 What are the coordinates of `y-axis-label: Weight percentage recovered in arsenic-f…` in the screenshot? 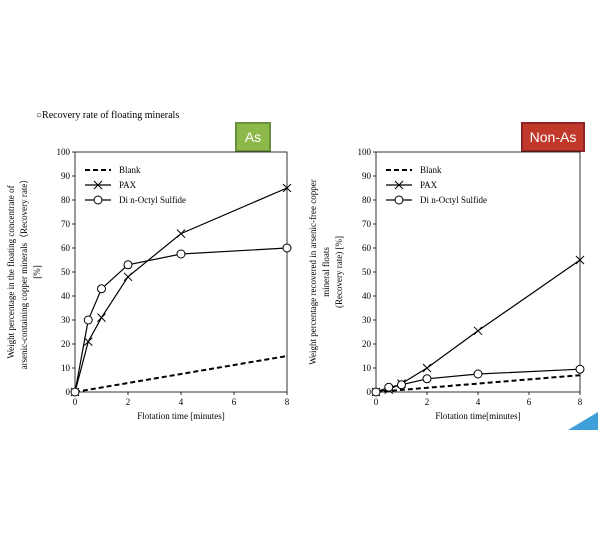 It's located at (313, 271).